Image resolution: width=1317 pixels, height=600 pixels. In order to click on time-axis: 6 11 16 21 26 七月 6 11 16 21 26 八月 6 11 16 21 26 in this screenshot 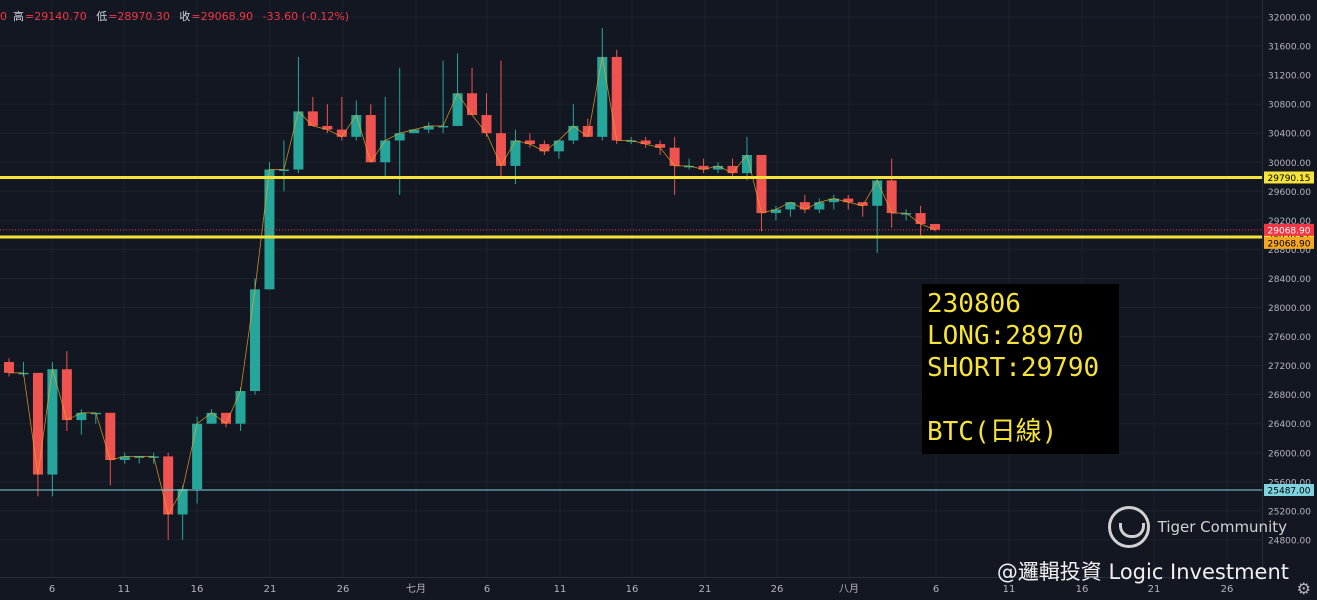, I will do `click(631, 588)`.